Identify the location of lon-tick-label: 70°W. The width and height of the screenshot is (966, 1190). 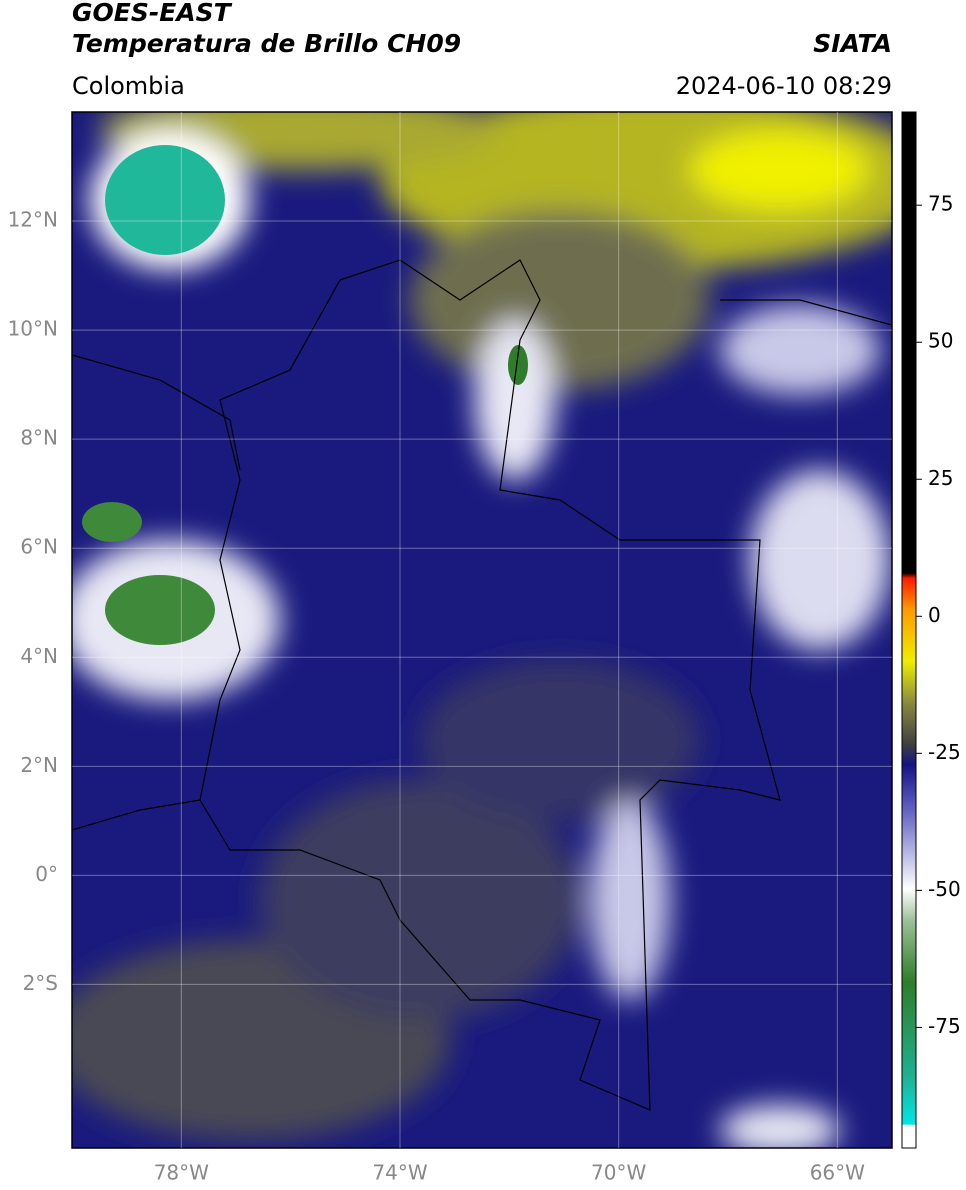
(618, 1173).